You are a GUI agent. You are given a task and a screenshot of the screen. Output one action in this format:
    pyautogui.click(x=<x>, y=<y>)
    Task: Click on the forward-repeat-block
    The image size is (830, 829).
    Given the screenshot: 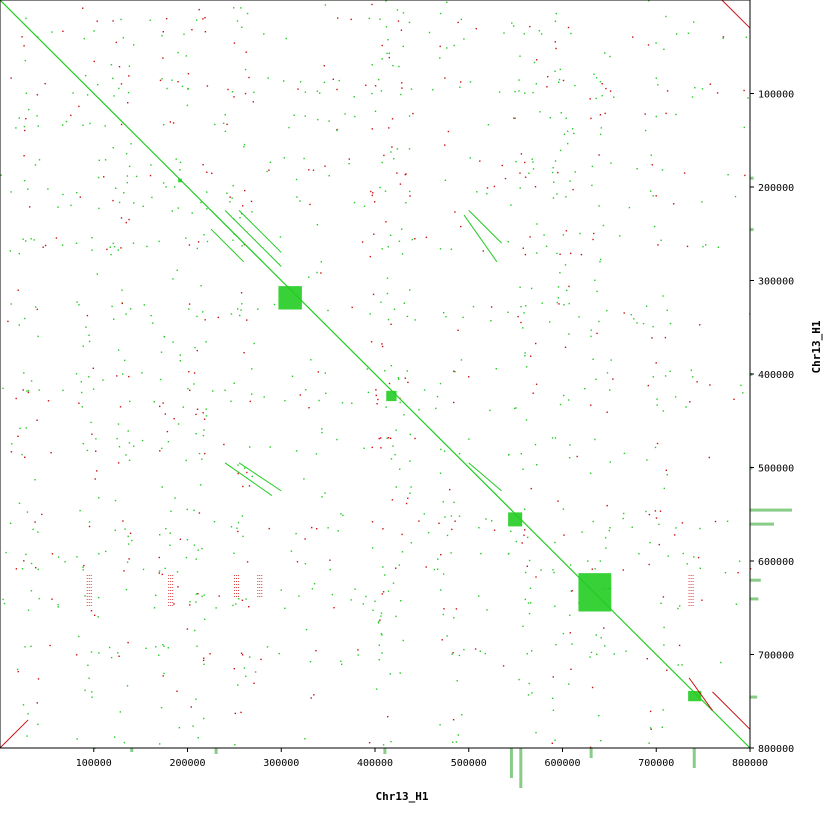 What is the action you would take?
    pyautogui.click(x=695, y=696)
    